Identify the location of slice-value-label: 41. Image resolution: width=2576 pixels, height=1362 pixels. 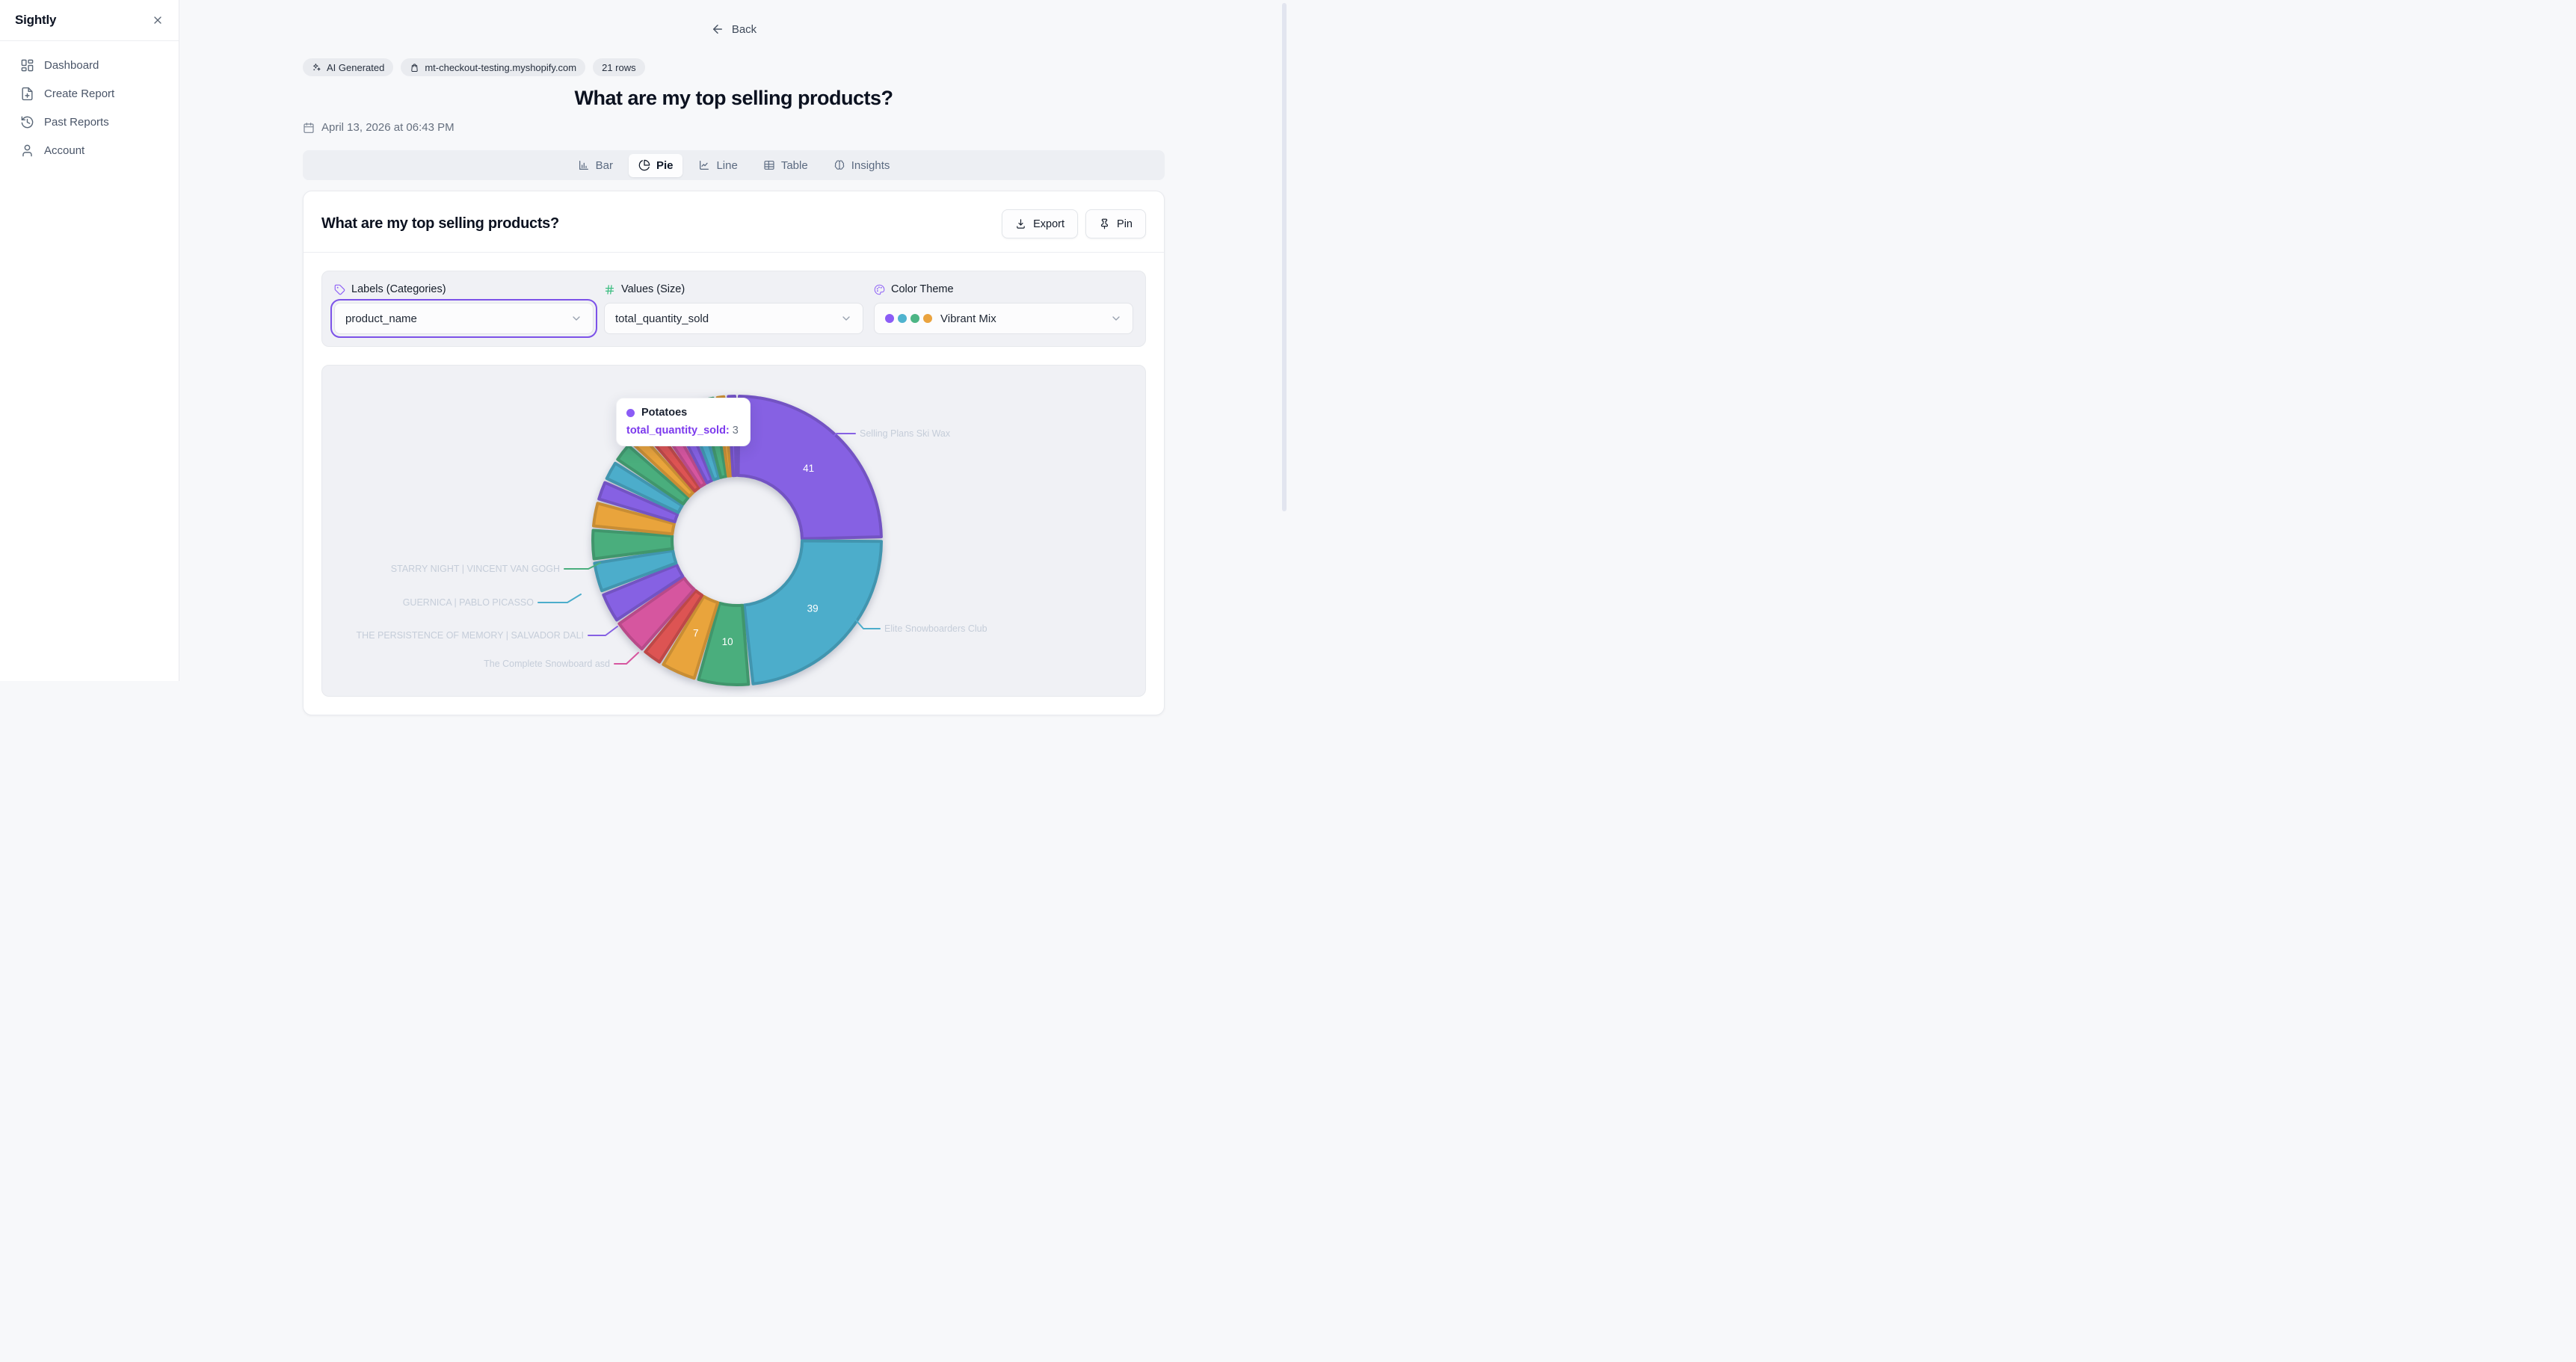
(808, 468).